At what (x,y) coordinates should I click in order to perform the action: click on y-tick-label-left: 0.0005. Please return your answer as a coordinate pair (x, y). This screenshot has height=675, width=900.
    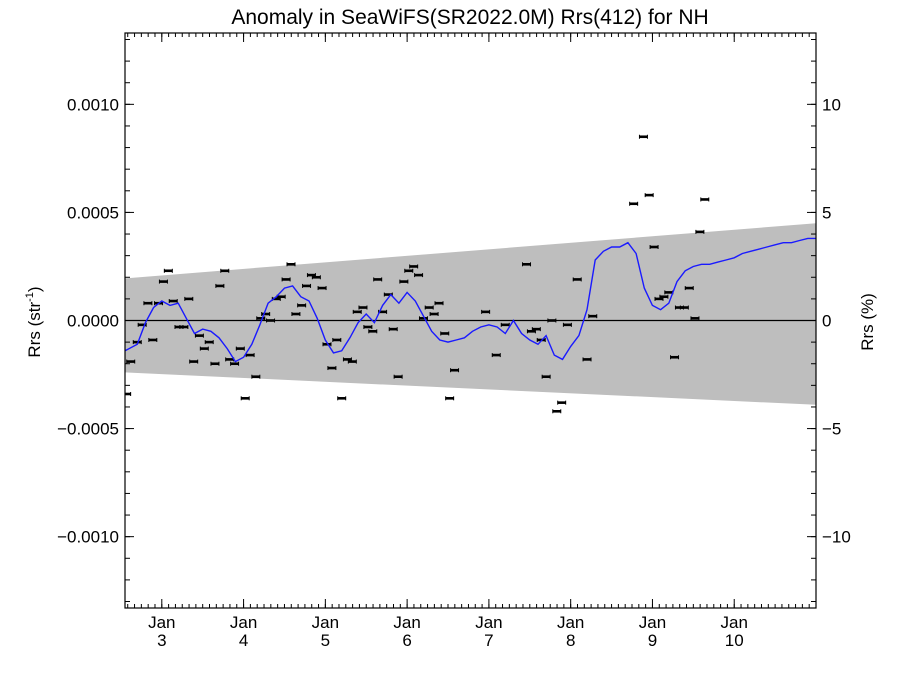
    Looking at the image, I should click on (93, 212).